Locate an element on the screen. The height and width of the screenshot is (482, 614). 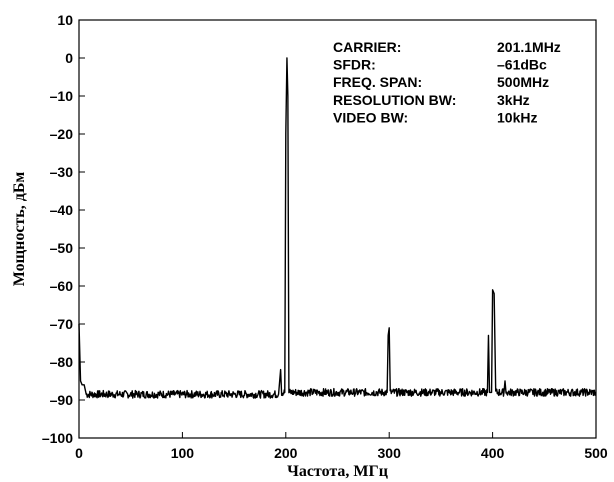
y-tick-label: 10 is located at coordinates (65, 20).